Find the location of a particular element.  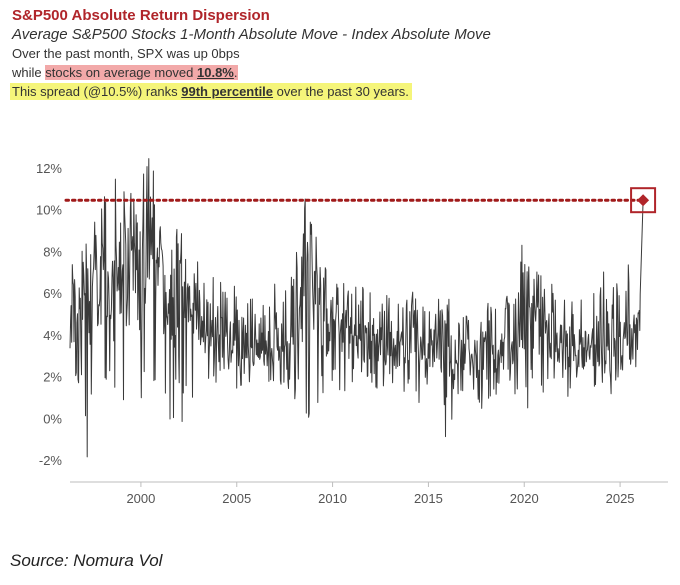

caption-line-3-emph: 99th percentile is located at coordinates (227, 91).